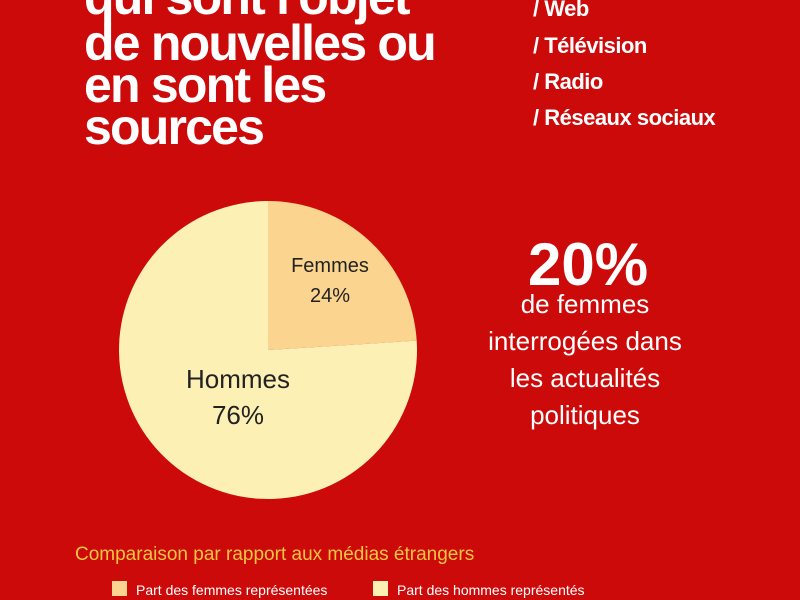 The width and height of the screenshot is (800, 600). I want to click on stat-line: interrogées dans, so click(585, 341).